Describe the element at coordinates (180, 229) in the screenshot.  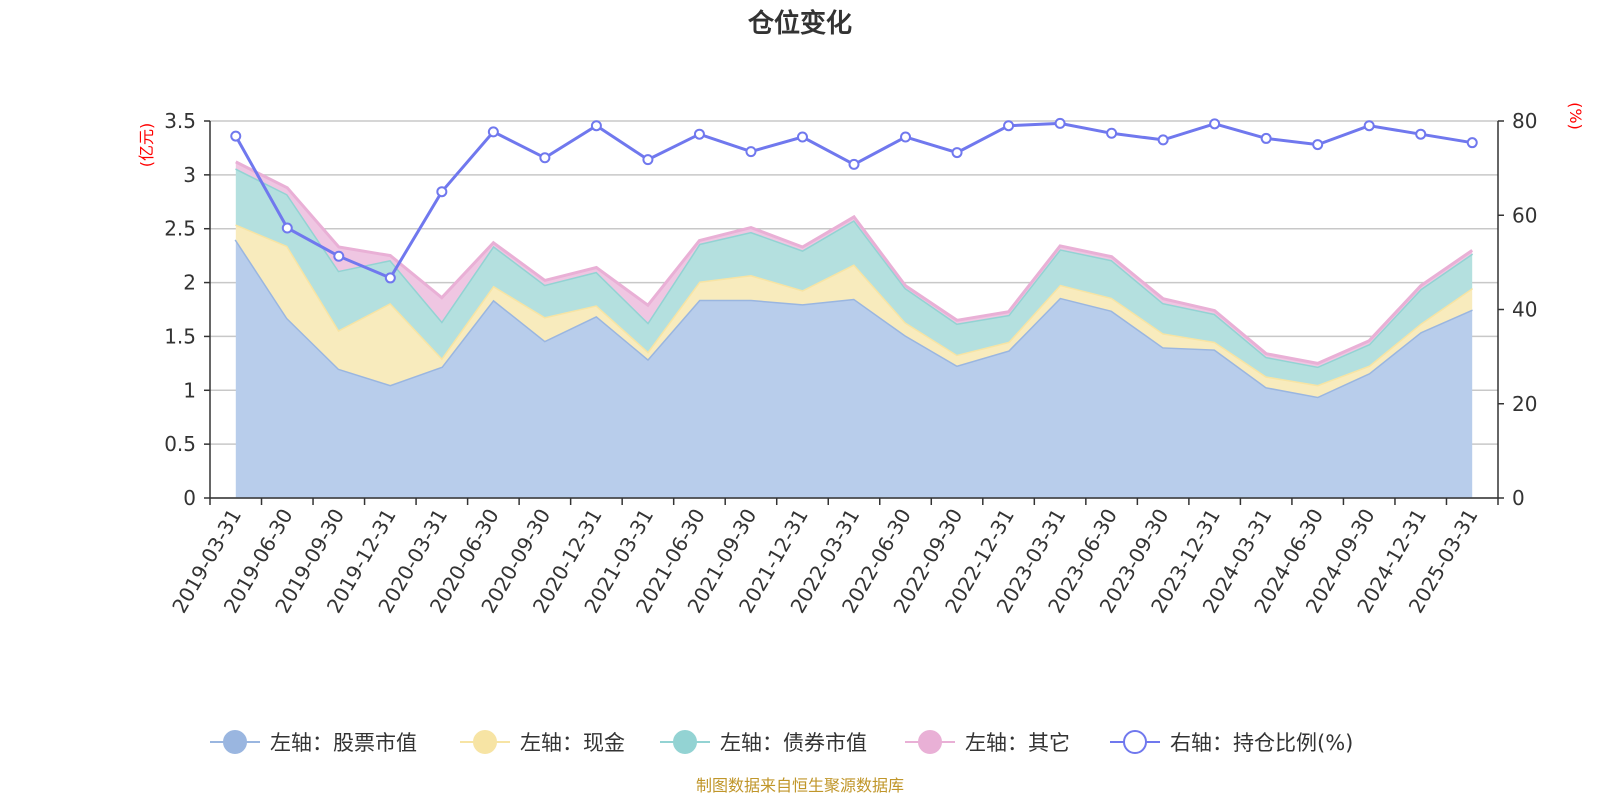
I see `left-axis-tick-label: 2.5` at that location.